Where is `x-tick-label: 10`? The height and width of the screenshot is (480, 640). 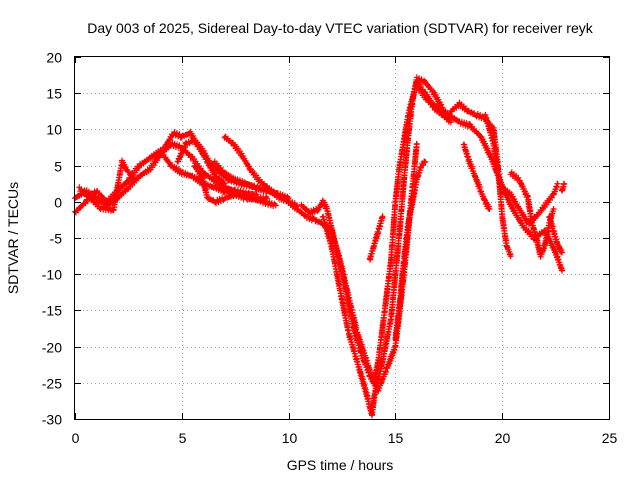 x-tick-label: 10 is located at coordinates (290, 438).